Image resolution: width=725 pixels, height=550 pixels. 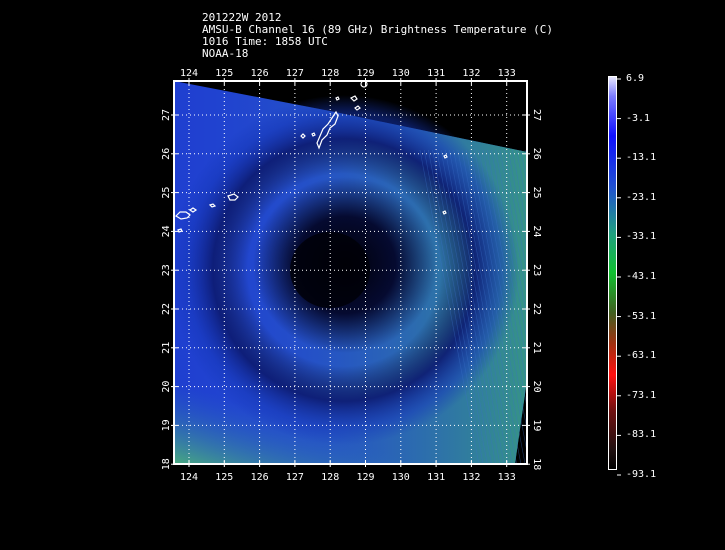 What do you see at coordinates (365, 73) in the screenshot?
I see `lon-label-top: 129` at bounding box center [365, 73].